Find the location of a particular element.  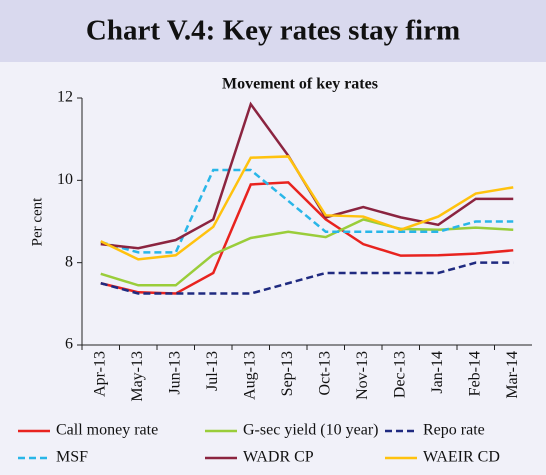

y-tick-label: 8 is located at coordinates (69, 261).